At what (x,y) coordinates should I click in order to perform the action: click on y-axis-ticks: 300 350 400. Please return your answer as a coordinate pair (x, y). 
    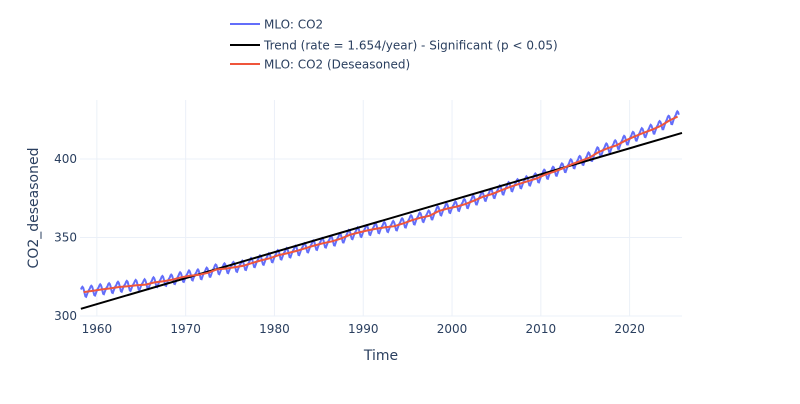
    Looking at the image, I should click on (65, 237).